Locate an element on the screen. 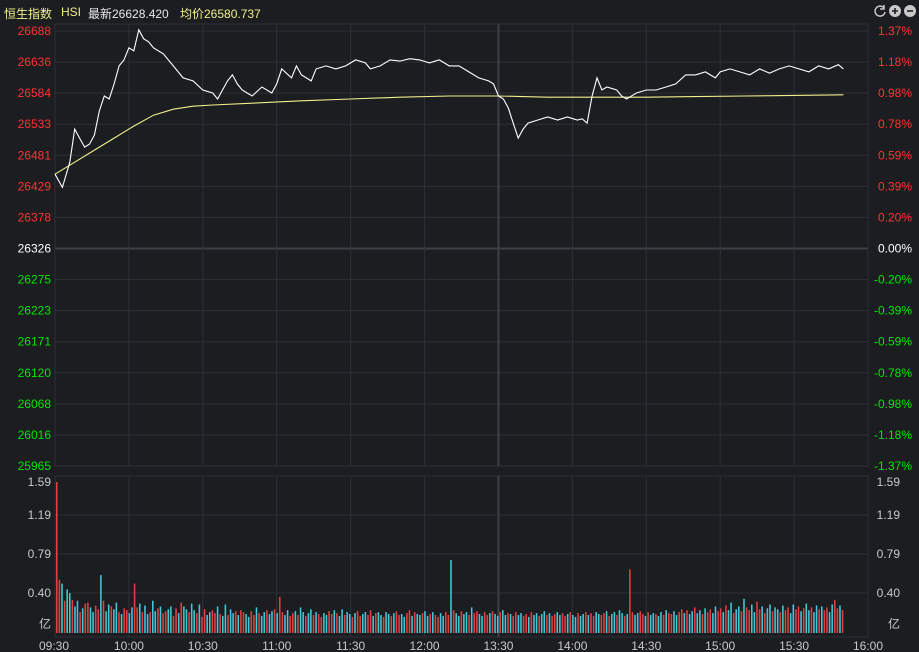  percent-tick-right: -0.59% is located at coordinates (893, 342).